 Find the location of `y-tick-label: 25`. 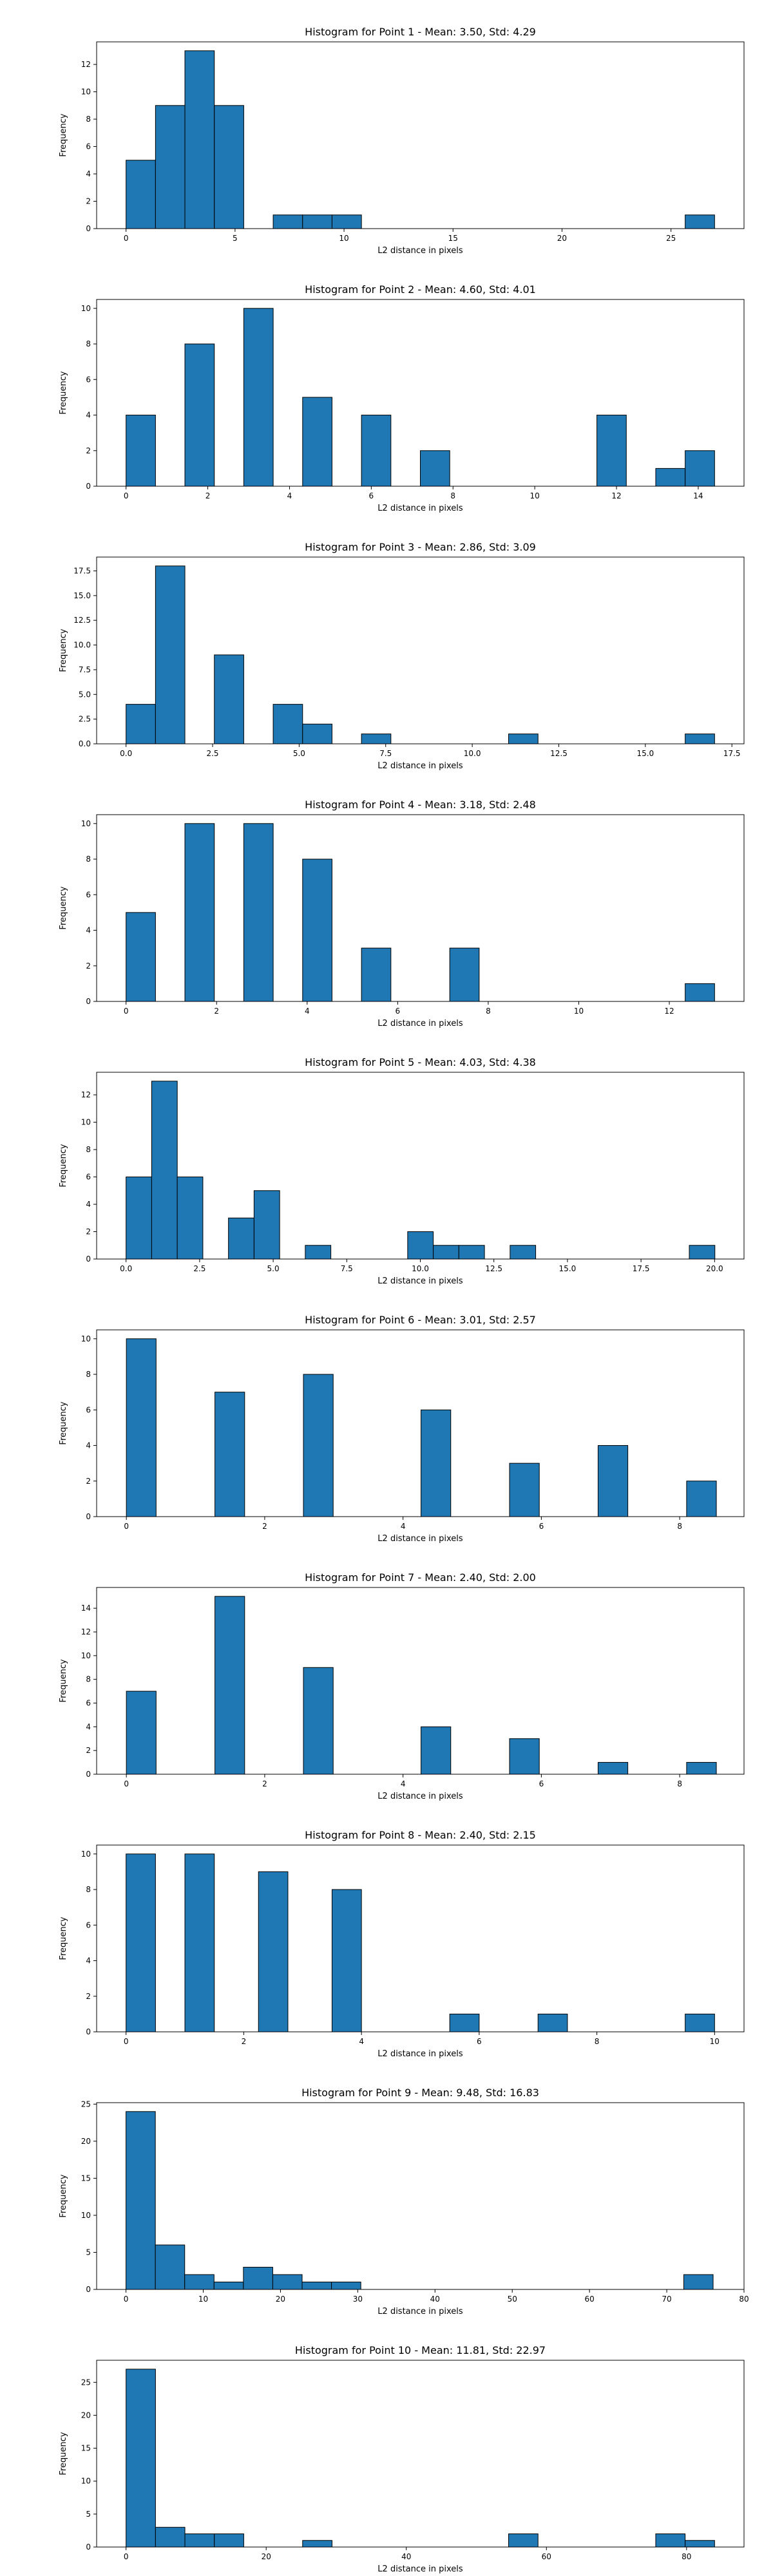

y-tick-label: 25 is located at coordinates (86, 2382).